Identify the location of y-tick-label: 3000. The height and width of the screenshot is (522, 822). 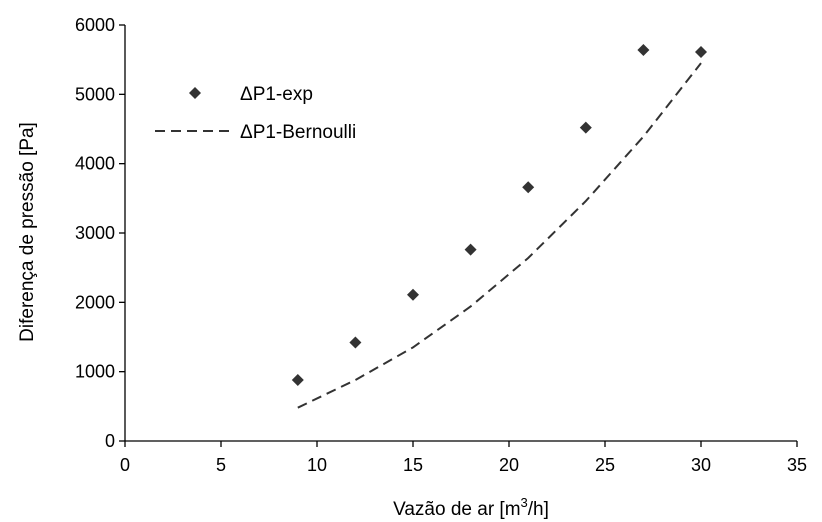
(95, 233).